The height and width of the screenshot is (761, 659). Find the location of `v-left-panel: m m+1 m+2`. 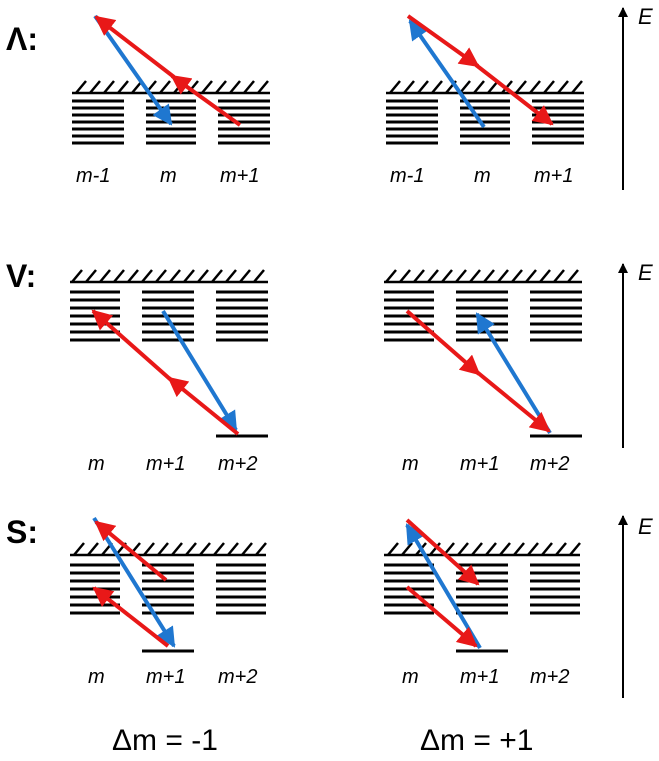

v-left-panel: m m+1 m+2 is located at coordinates (169, 372).